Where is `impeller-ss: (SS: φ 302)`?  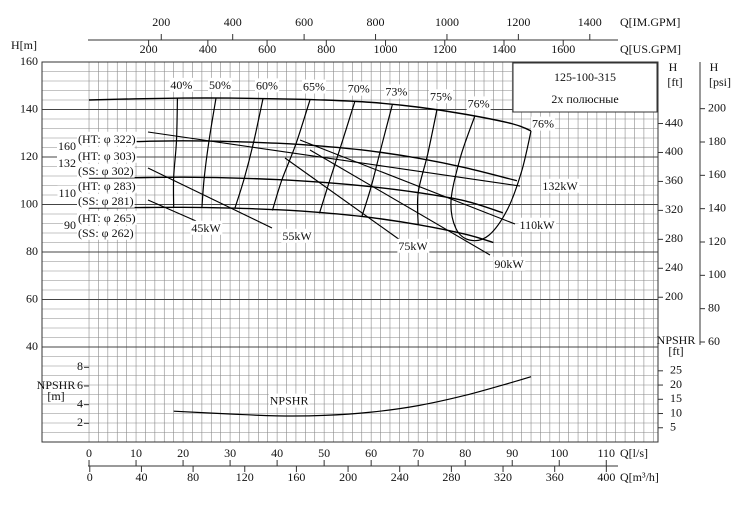 impeller-ss: (SS: φ 302) is located at coordinates (106, 171).